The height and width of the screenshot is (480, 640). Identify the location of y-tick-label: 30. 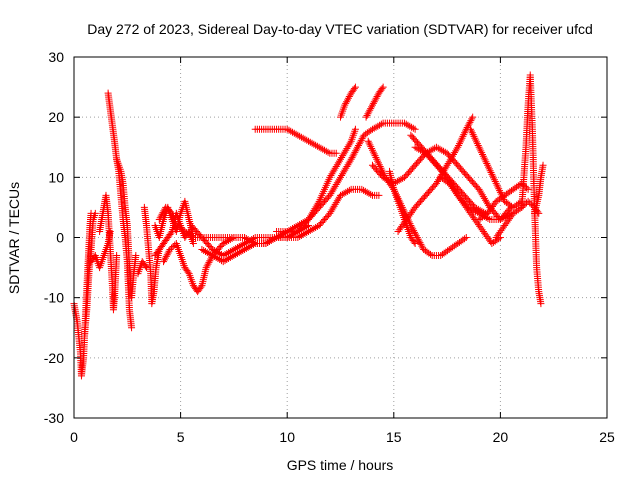
(56, 57).